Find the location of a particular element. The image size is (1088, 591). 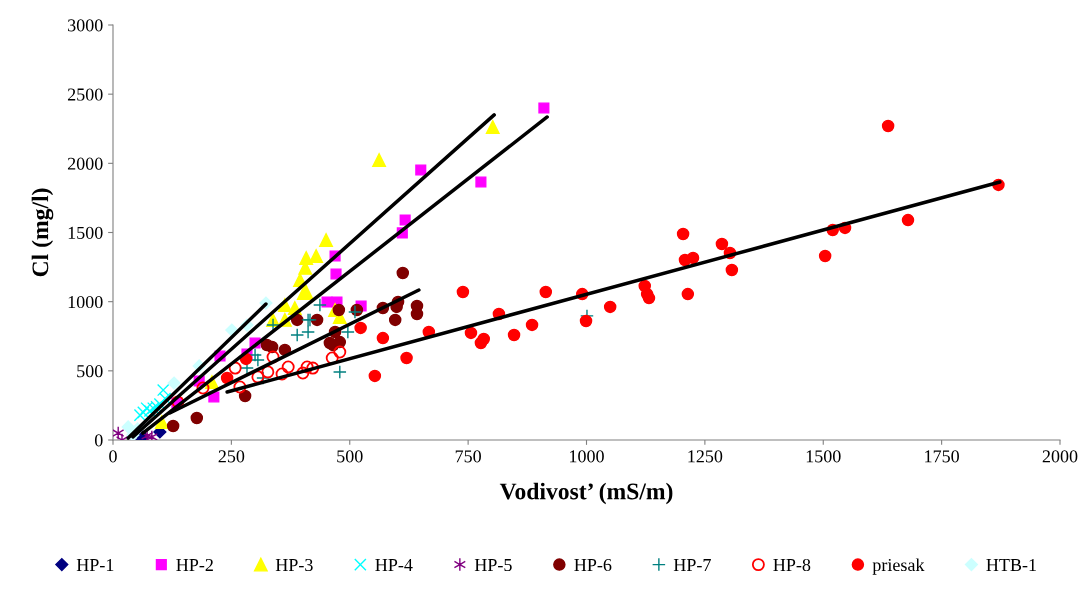

y-tick-label: 0 is located at coordinates (98, 440).